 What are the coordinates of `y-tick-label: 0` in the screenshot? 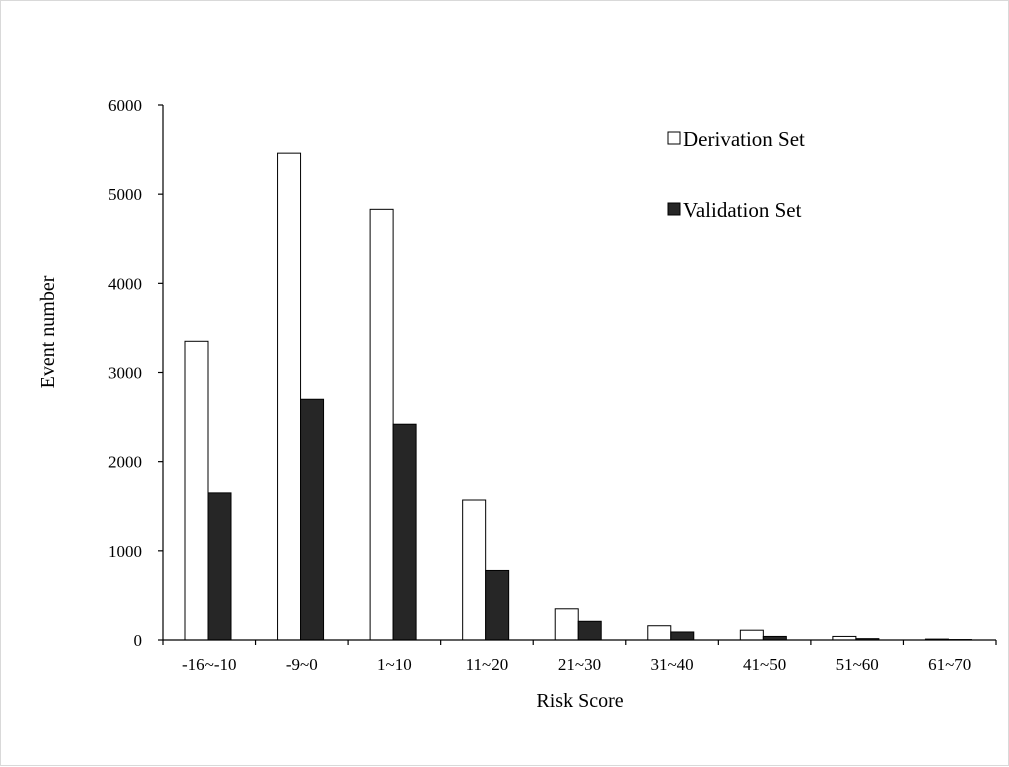 It's located at (138, 640).